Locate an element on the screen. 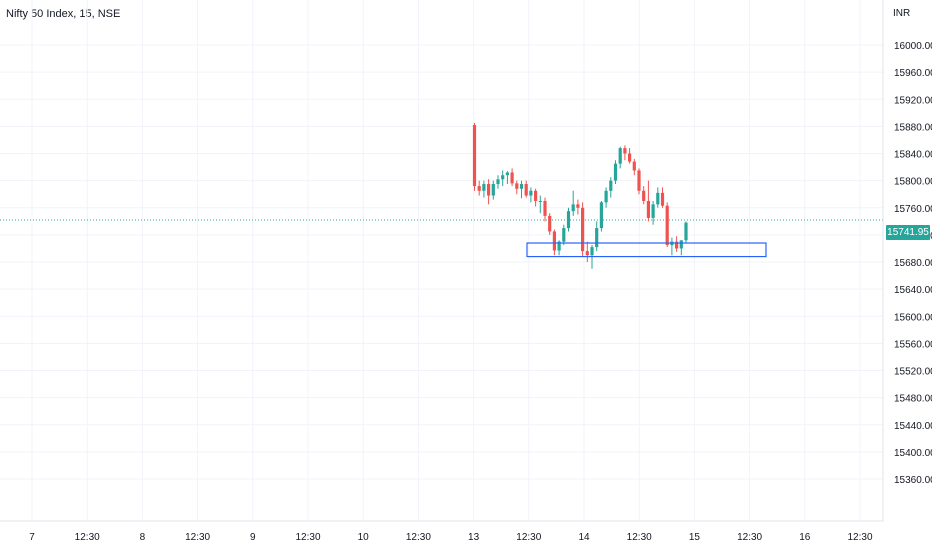 This screenshot has width=932, height=550. y-tick-label: 15640.00 is located at coordinates (913, 290).